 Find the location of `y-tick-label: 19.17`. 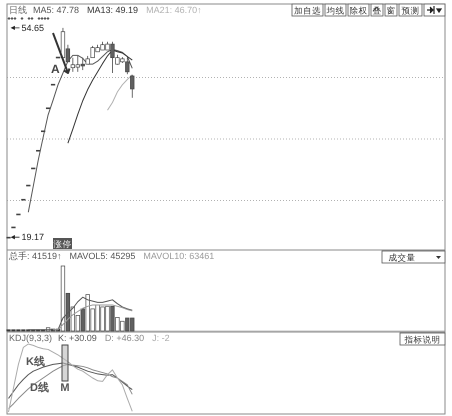

y-tick-label: 19.17 is located at coordinates (33, 237).